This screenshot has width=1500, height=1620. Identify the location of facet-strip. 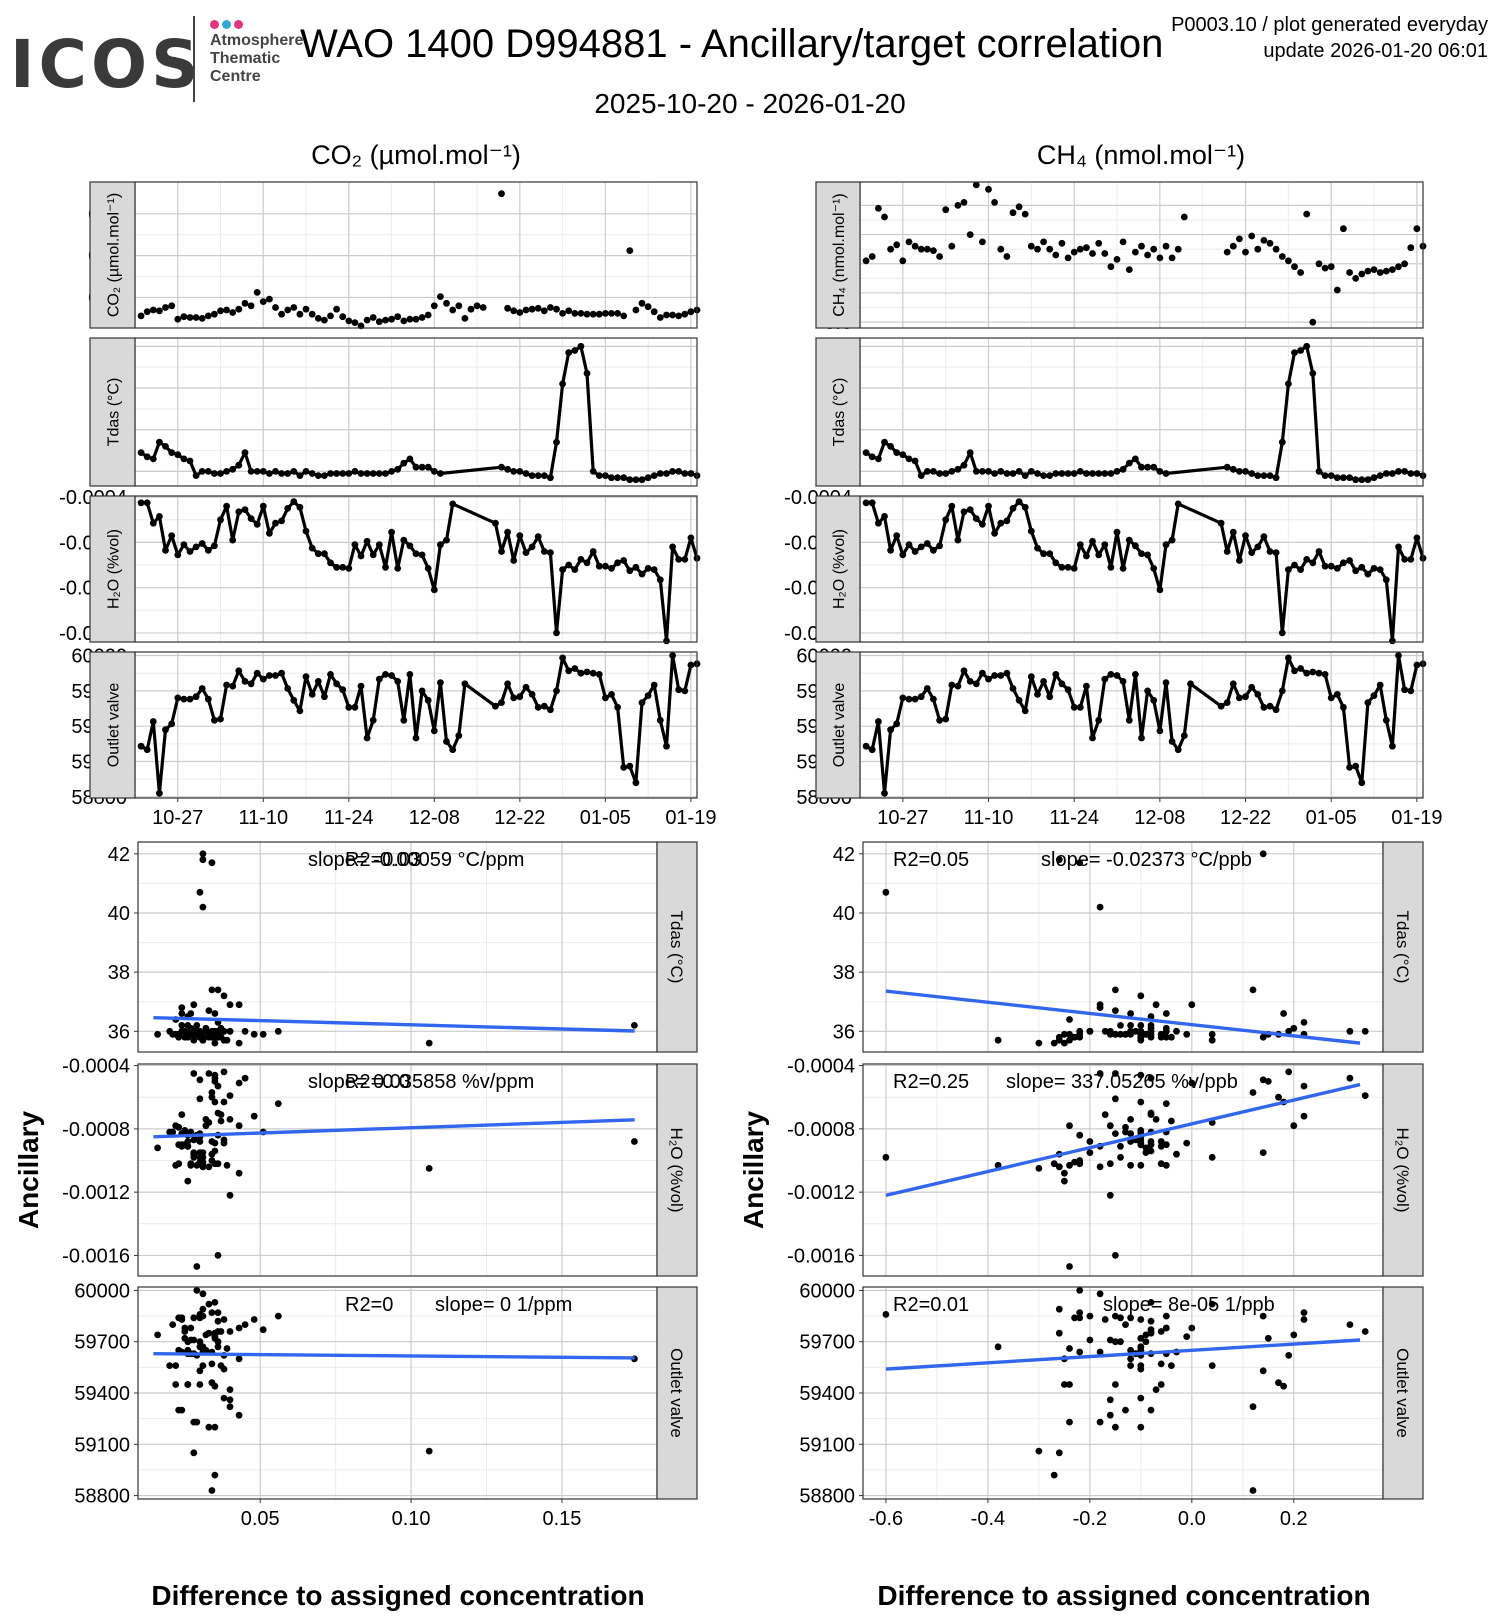
(112, 725).